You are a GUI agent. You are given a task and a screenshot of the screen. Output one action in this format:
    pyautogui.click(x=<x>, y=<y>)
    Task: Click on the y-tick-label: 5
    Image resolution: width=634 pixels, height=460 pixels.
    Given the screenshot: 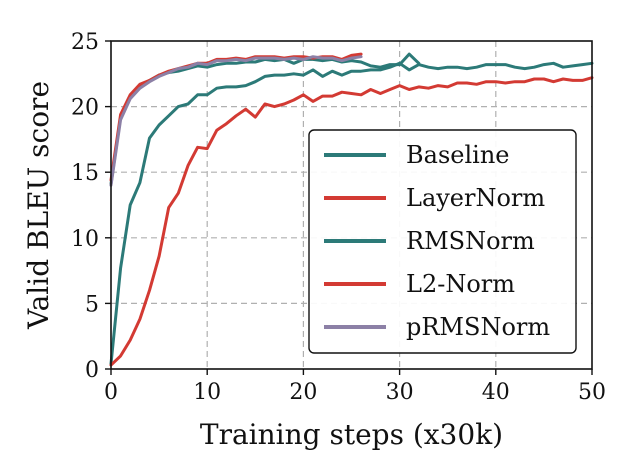 What is the action you would take?
    pyautogui.click(x=92, y=304)
    